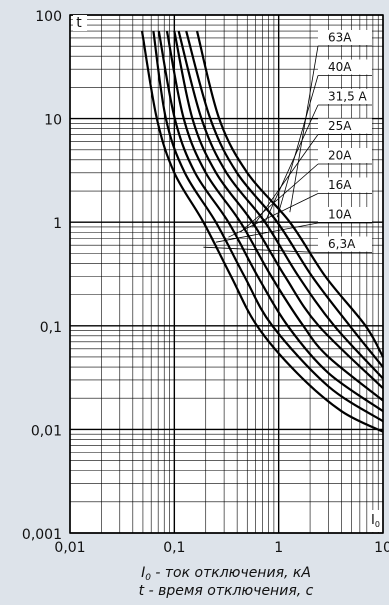 The height and width of the screenshot is (605, 389). What do you see at coordinates (226, 591) in the screenshot?
I see `note: t - время отключения, с` at bounding box center [226, 591].